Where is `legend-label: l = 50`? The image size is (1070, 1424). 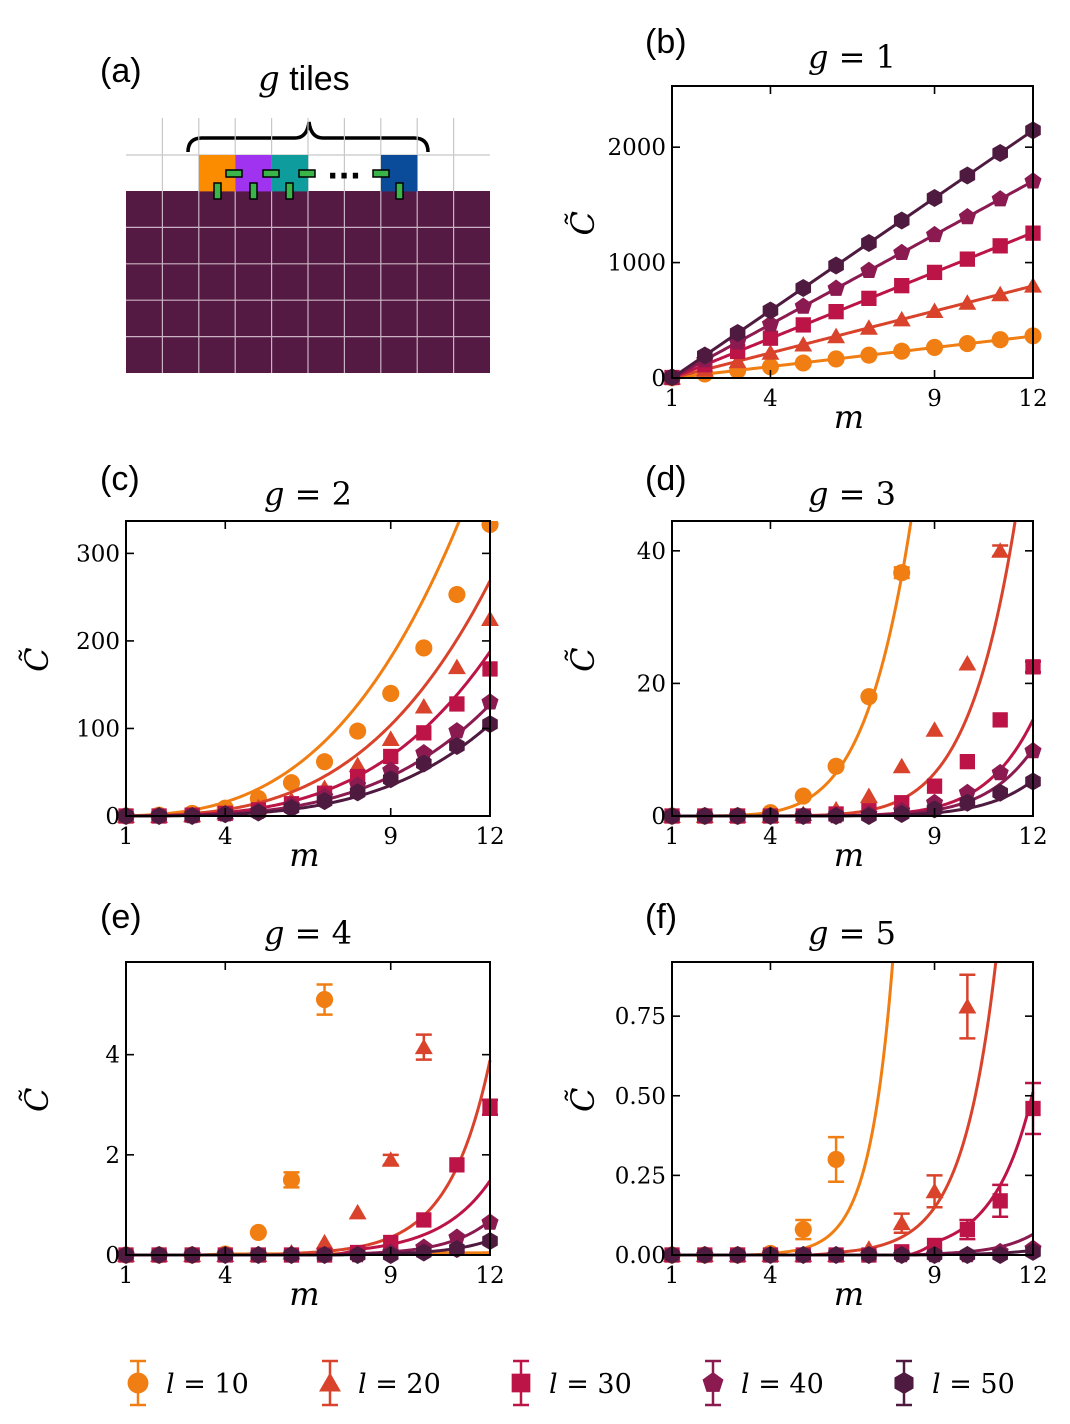 legend-label: l = 50 is located at coordinates (973, 1384).